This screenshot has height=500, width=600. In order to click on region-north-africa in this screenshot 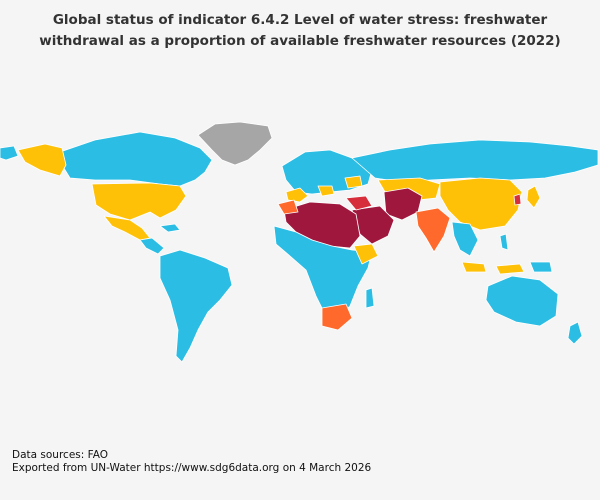, I will do `click(322, 225)`.